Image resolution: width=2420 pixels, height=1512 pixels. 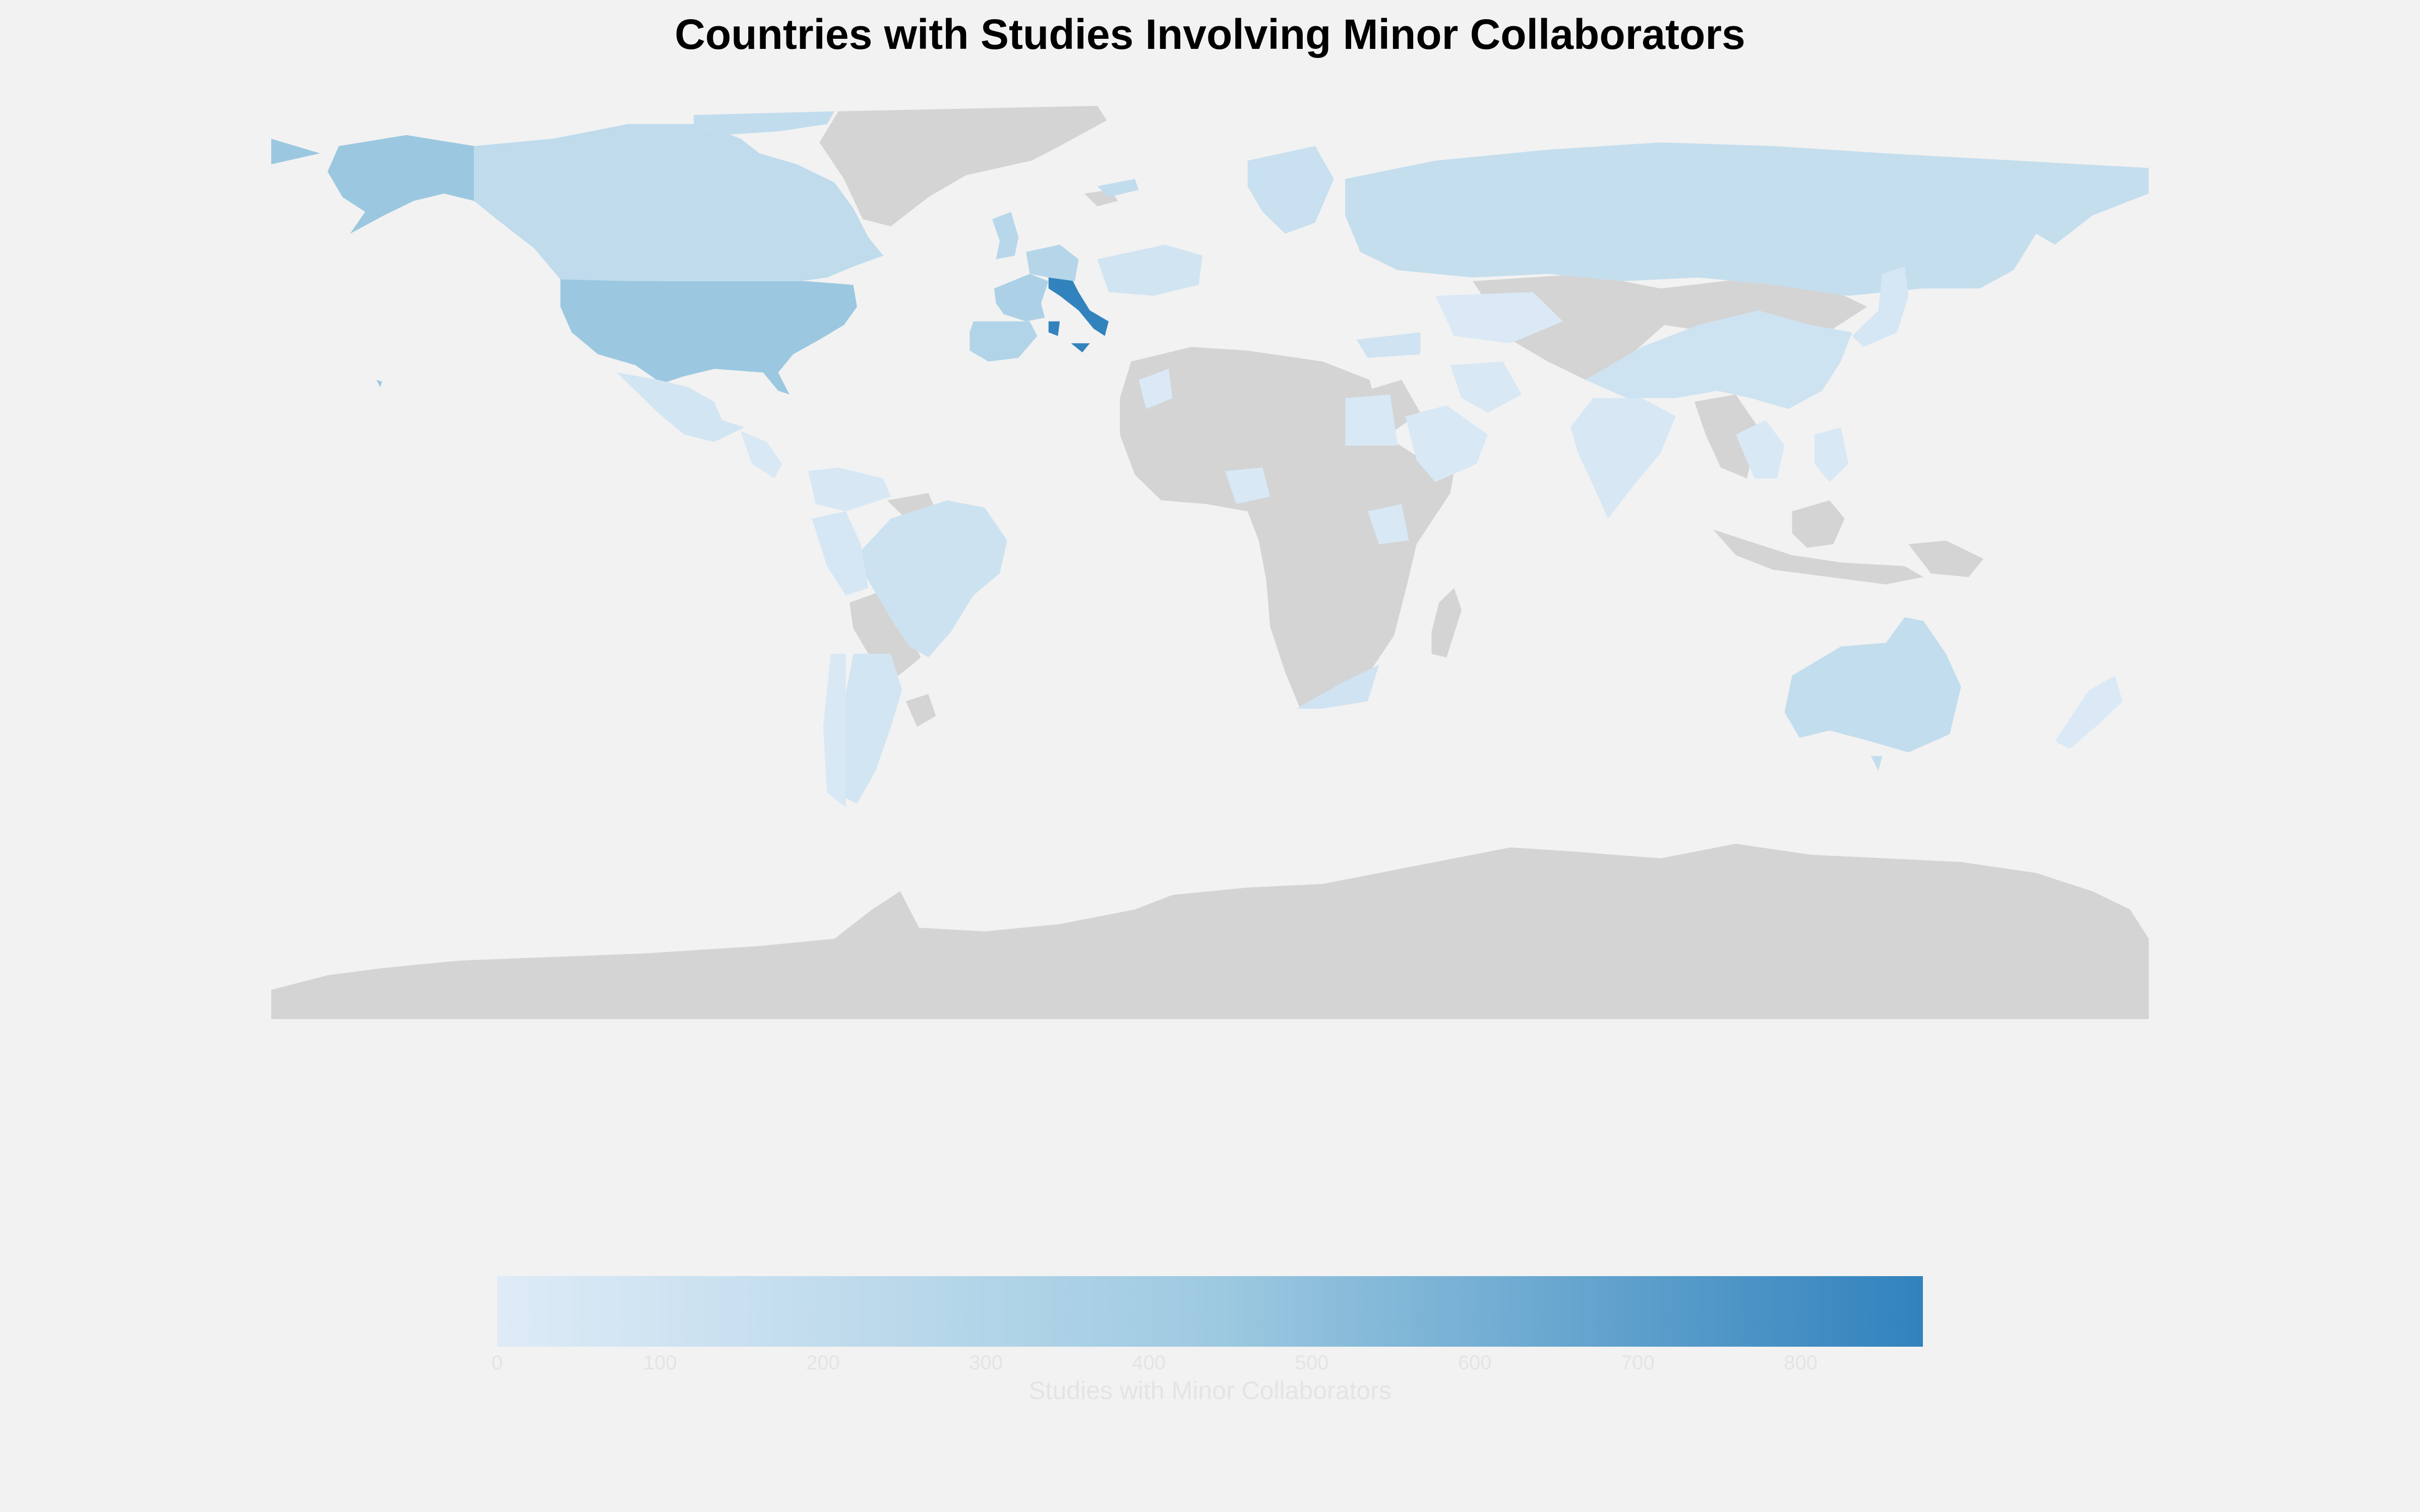 What do you see at coordinates (1388, 524) in the screenshot?
I see `region-kenya` at bounding box center [1388, 524].